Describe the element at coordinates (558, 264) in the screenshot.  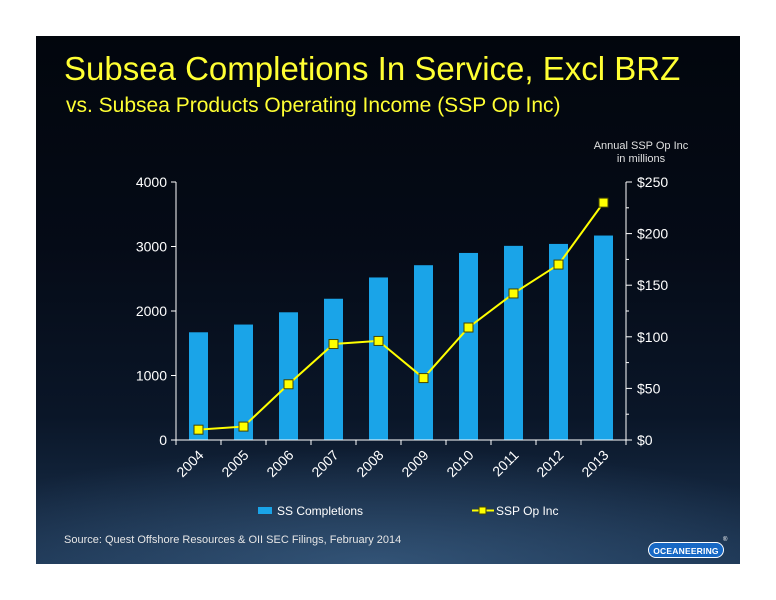
I see `point-2012` at that location.